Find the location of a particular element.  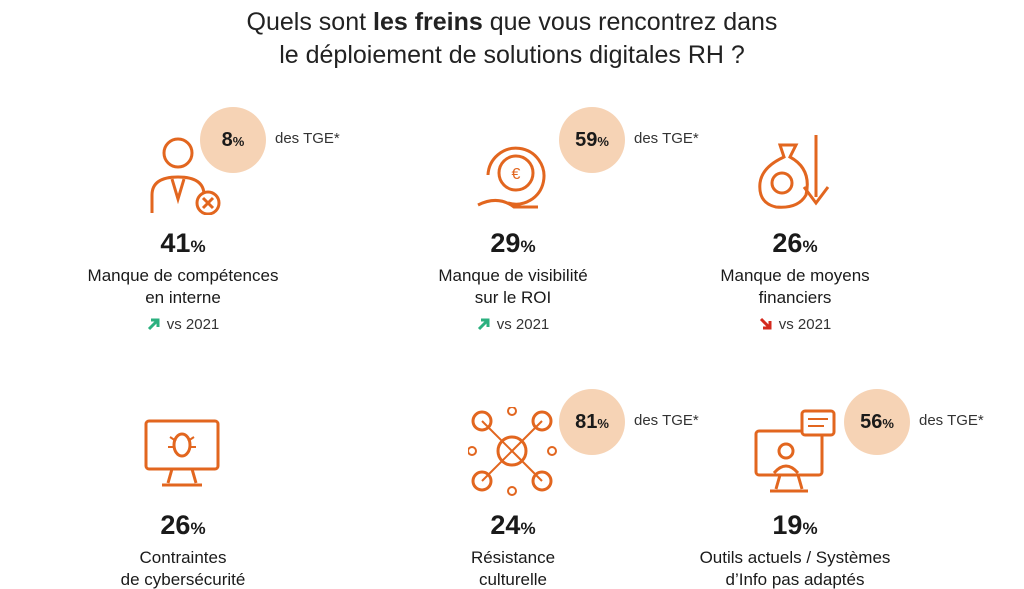

label-line: Contraintes is located at coordinates (183, 557).